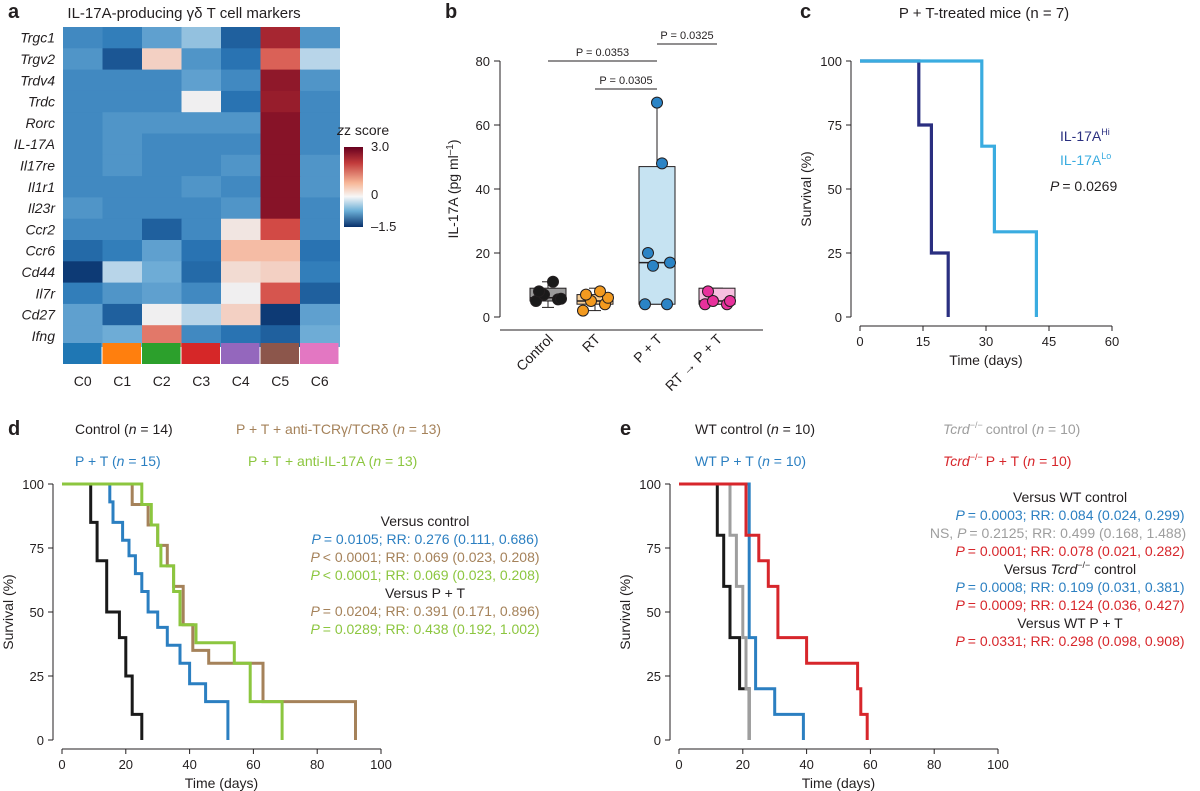 The width and height of the screenshot is (1200, 791). Describe the element at coordinates (693, 361) in the screenshot. I see `b-x-label: RT → P + T` at that location.